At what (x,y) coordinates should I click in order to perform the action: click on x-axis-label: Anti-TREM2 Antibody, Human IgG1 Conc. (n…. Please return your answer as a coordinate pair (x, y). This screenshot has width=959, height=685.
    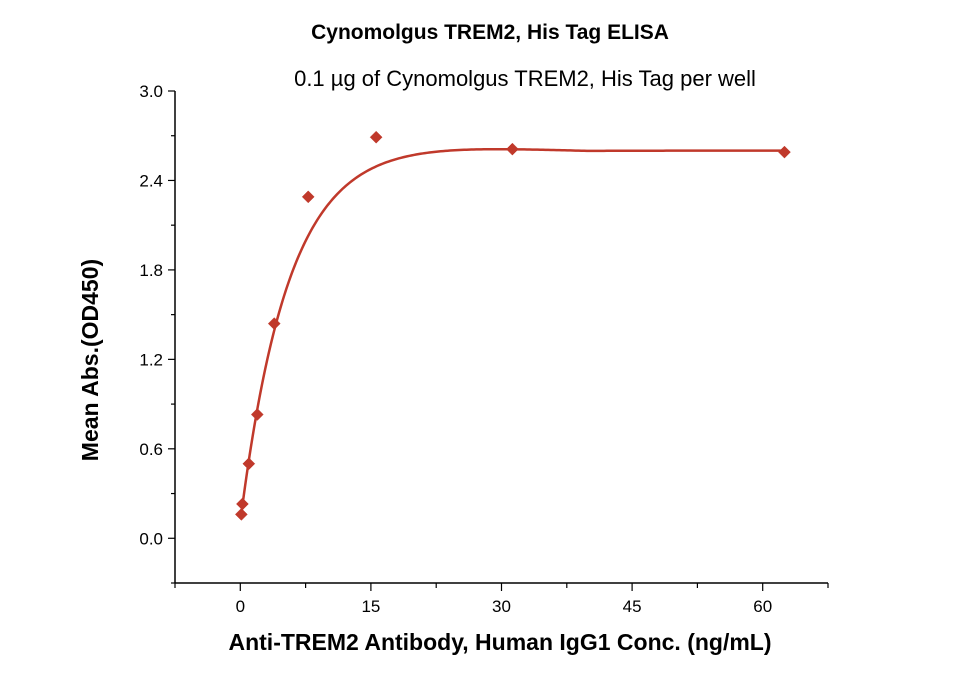
    Looking at the image, I should click on (499, 642).